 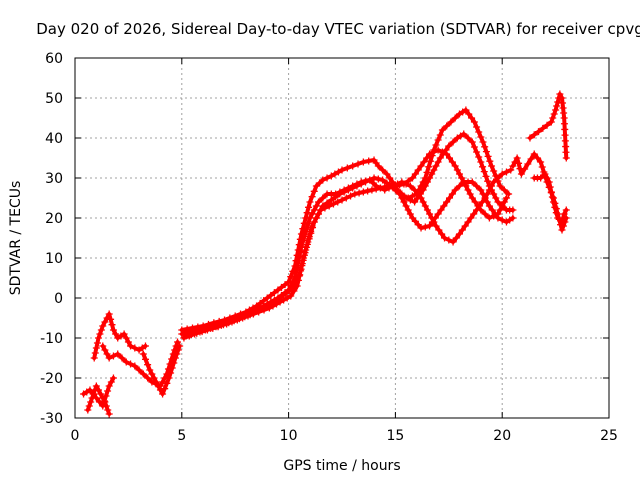 What do you see at coordinates (609, 436) in the screenshot?
I see `x-tick-label: 25` at bounding box center [609, 436].